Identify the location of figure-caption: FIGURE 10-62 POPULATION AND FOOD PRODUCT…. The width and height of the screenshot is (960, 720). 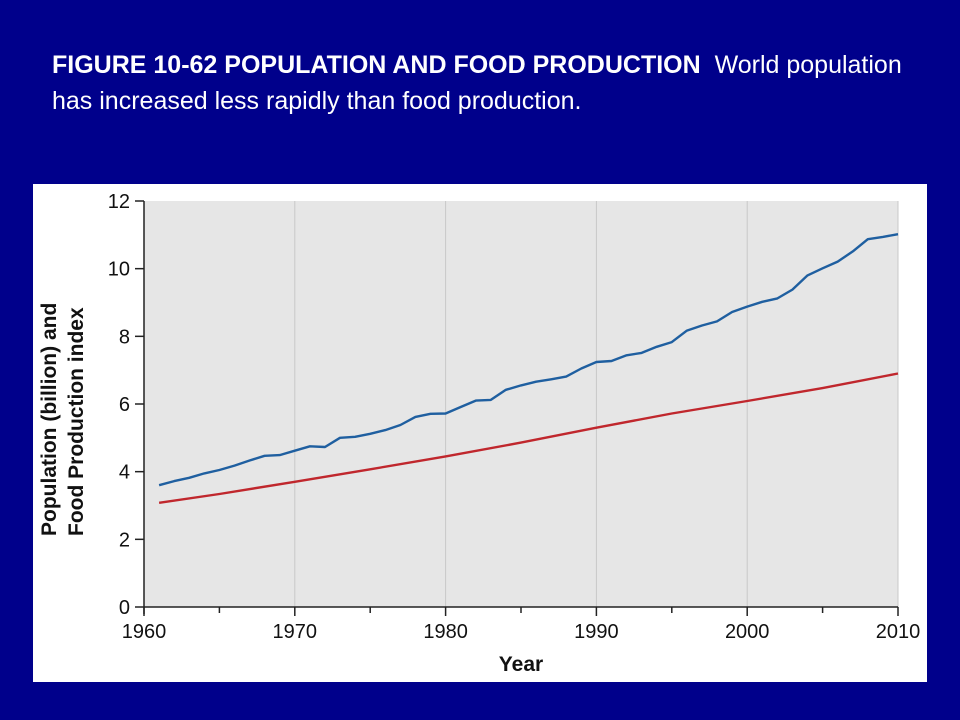
(482, 83).